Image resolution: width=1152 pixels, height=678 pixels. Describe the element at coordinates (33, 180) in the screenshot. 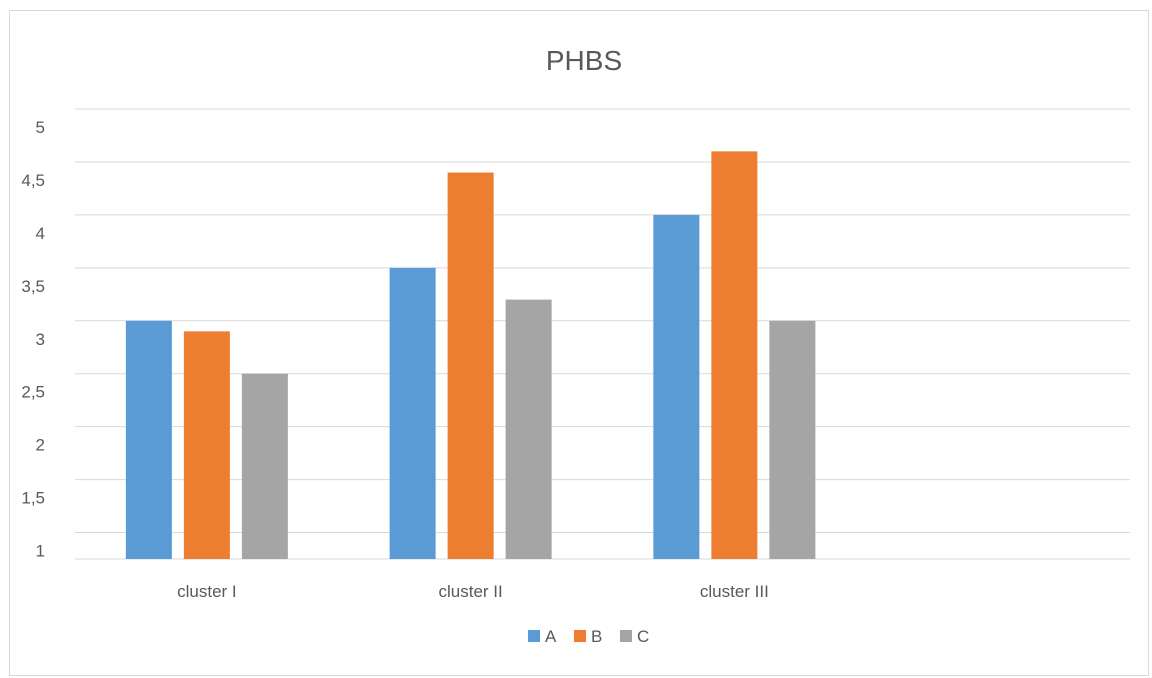

I see `y-tick-label: 4,5` at that location.